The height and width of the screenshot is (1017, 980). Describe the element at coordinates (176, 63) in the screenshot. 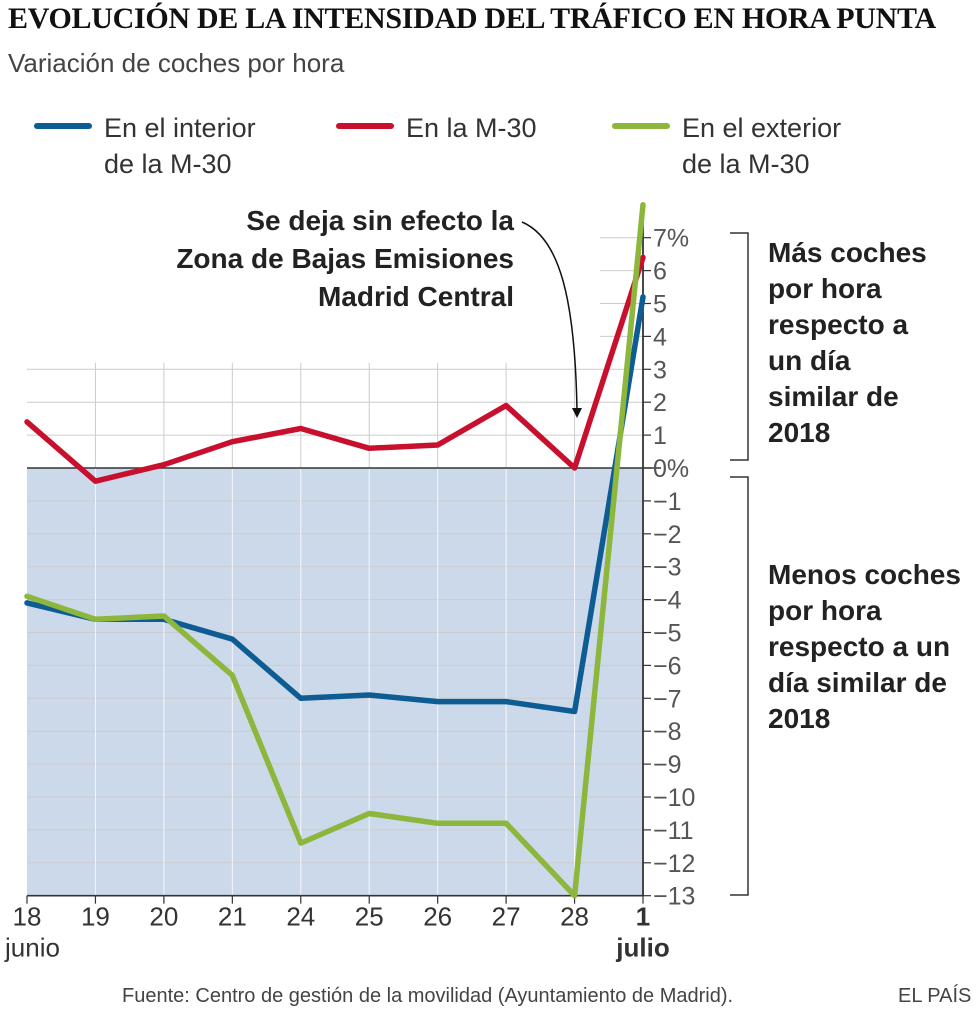

I see `chart-subtitle: Variación de coches por hora` at that location.